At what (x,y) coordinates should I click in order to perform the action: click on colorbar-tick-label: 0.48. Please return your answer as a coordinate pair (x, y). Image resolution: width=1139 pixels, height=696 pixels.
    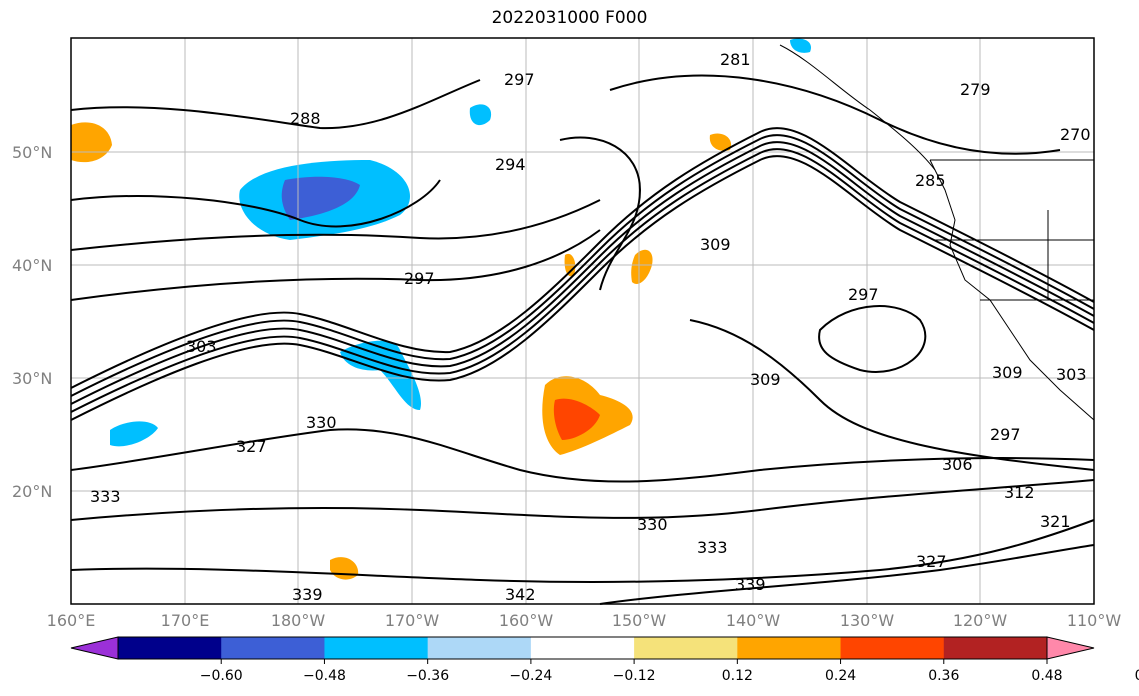
    Looking at the image, I should click on (1046, 676).